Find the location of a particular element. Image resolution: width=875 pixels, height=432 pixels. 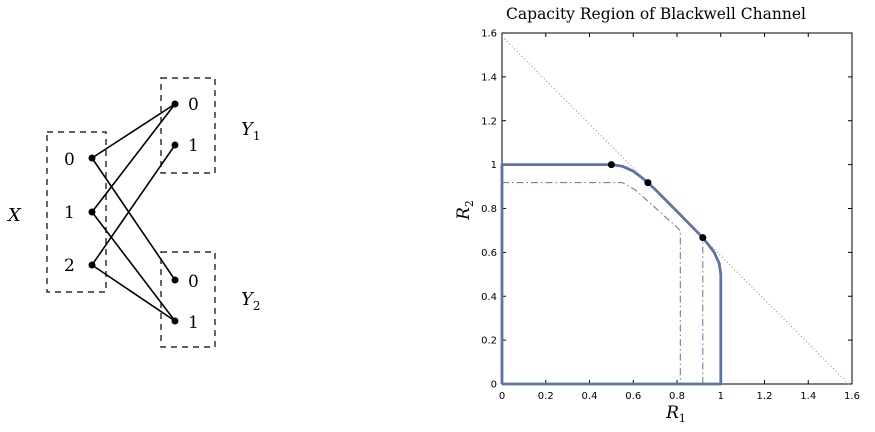

y-tick-label: 0.6 is located at coordinates (489, 253).